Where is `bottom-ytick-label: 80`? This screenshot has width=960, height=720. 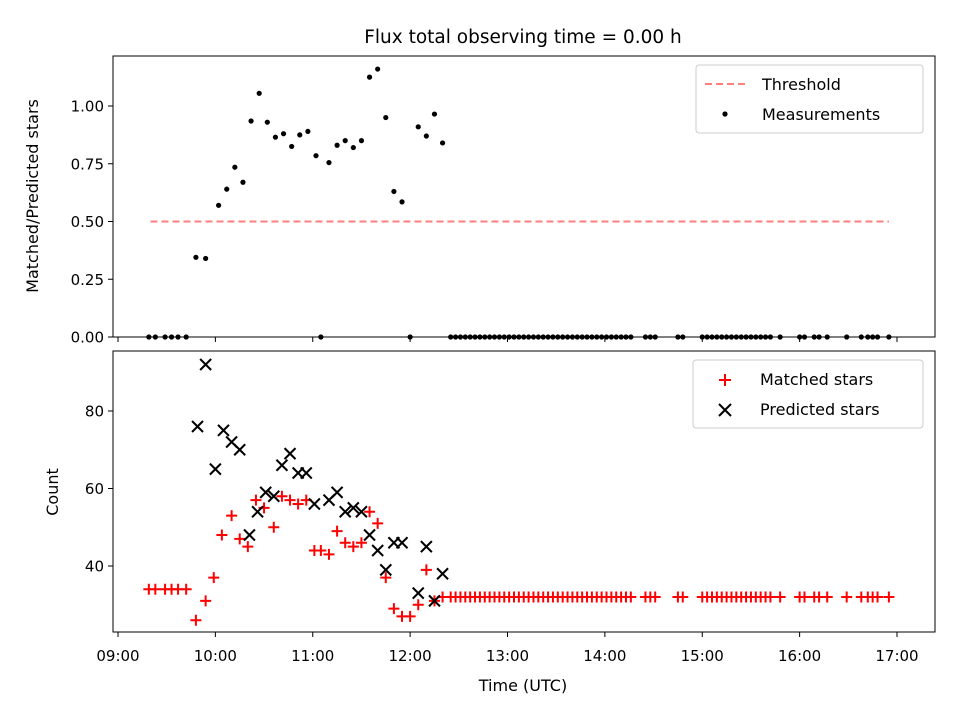 bottom-ytick-label: 80 is located at coordinates (94, 412).